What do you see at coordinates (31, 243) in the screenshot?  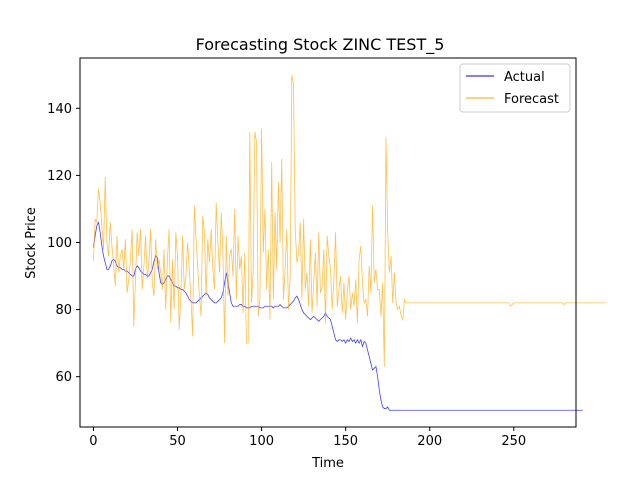 I see `y-axis-title: Stock Price` at bounding box center [31, 243].